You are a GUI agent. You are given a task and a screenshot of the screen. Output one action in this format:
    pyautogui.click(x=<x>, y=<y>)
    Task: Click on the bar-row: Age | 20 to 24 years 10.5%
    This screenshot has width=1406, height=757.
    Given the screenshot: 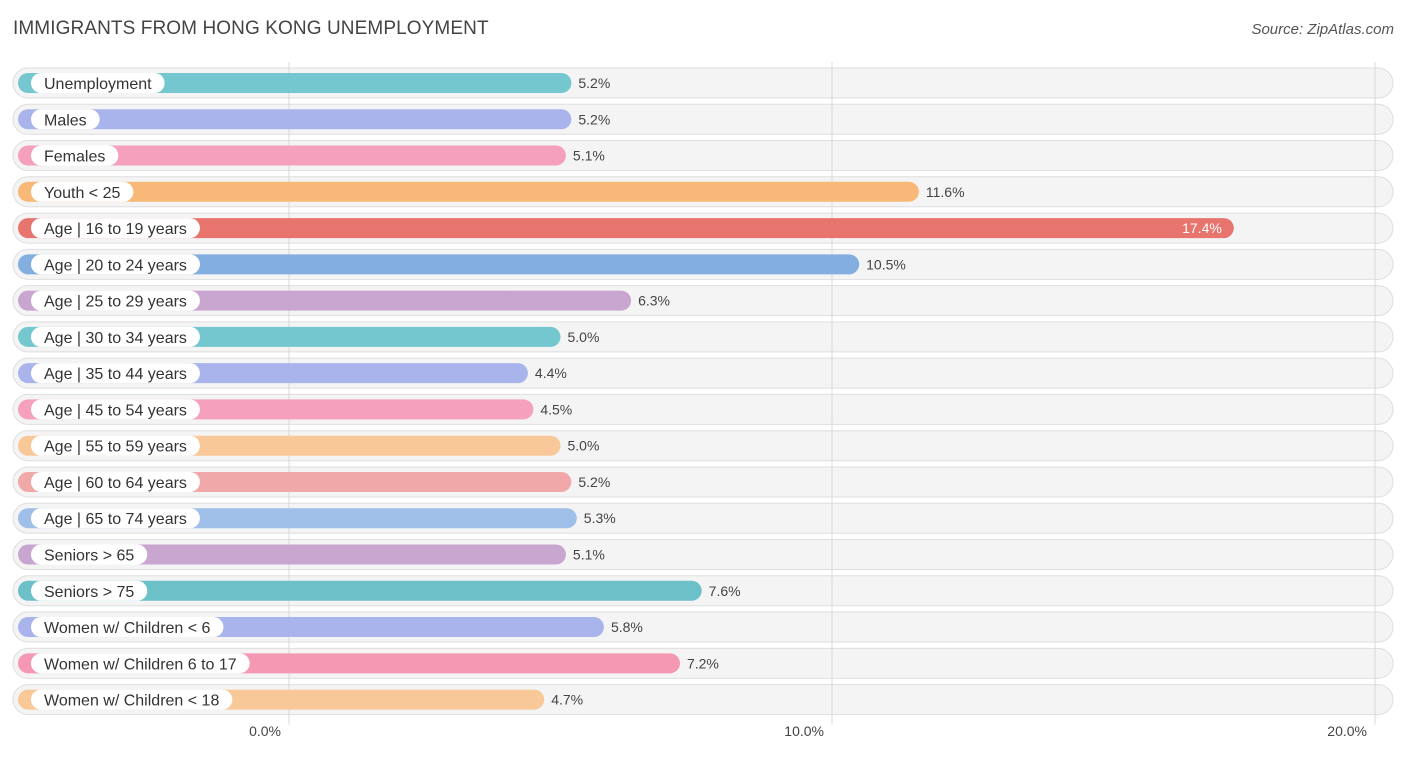 What is the action you would take?
    pyautogui.click(x=462, y=264)
    